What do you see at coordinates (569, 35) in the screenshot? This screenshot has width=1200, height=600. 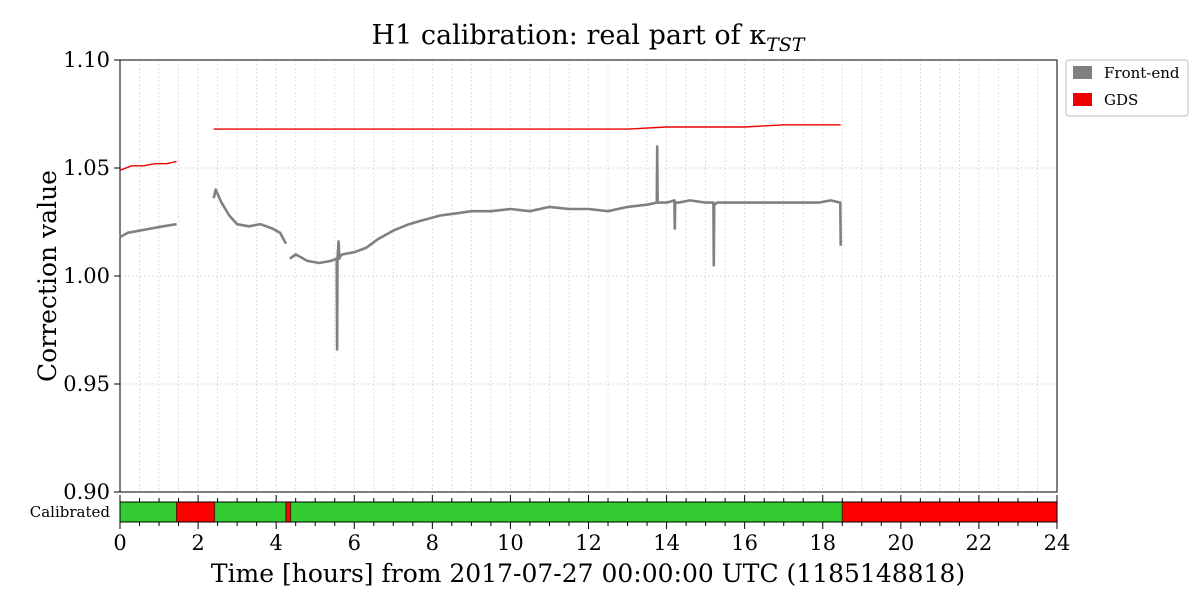 I see `chart-title-main: H1 calibration: real part of κ` at bounding box center [569, 35].